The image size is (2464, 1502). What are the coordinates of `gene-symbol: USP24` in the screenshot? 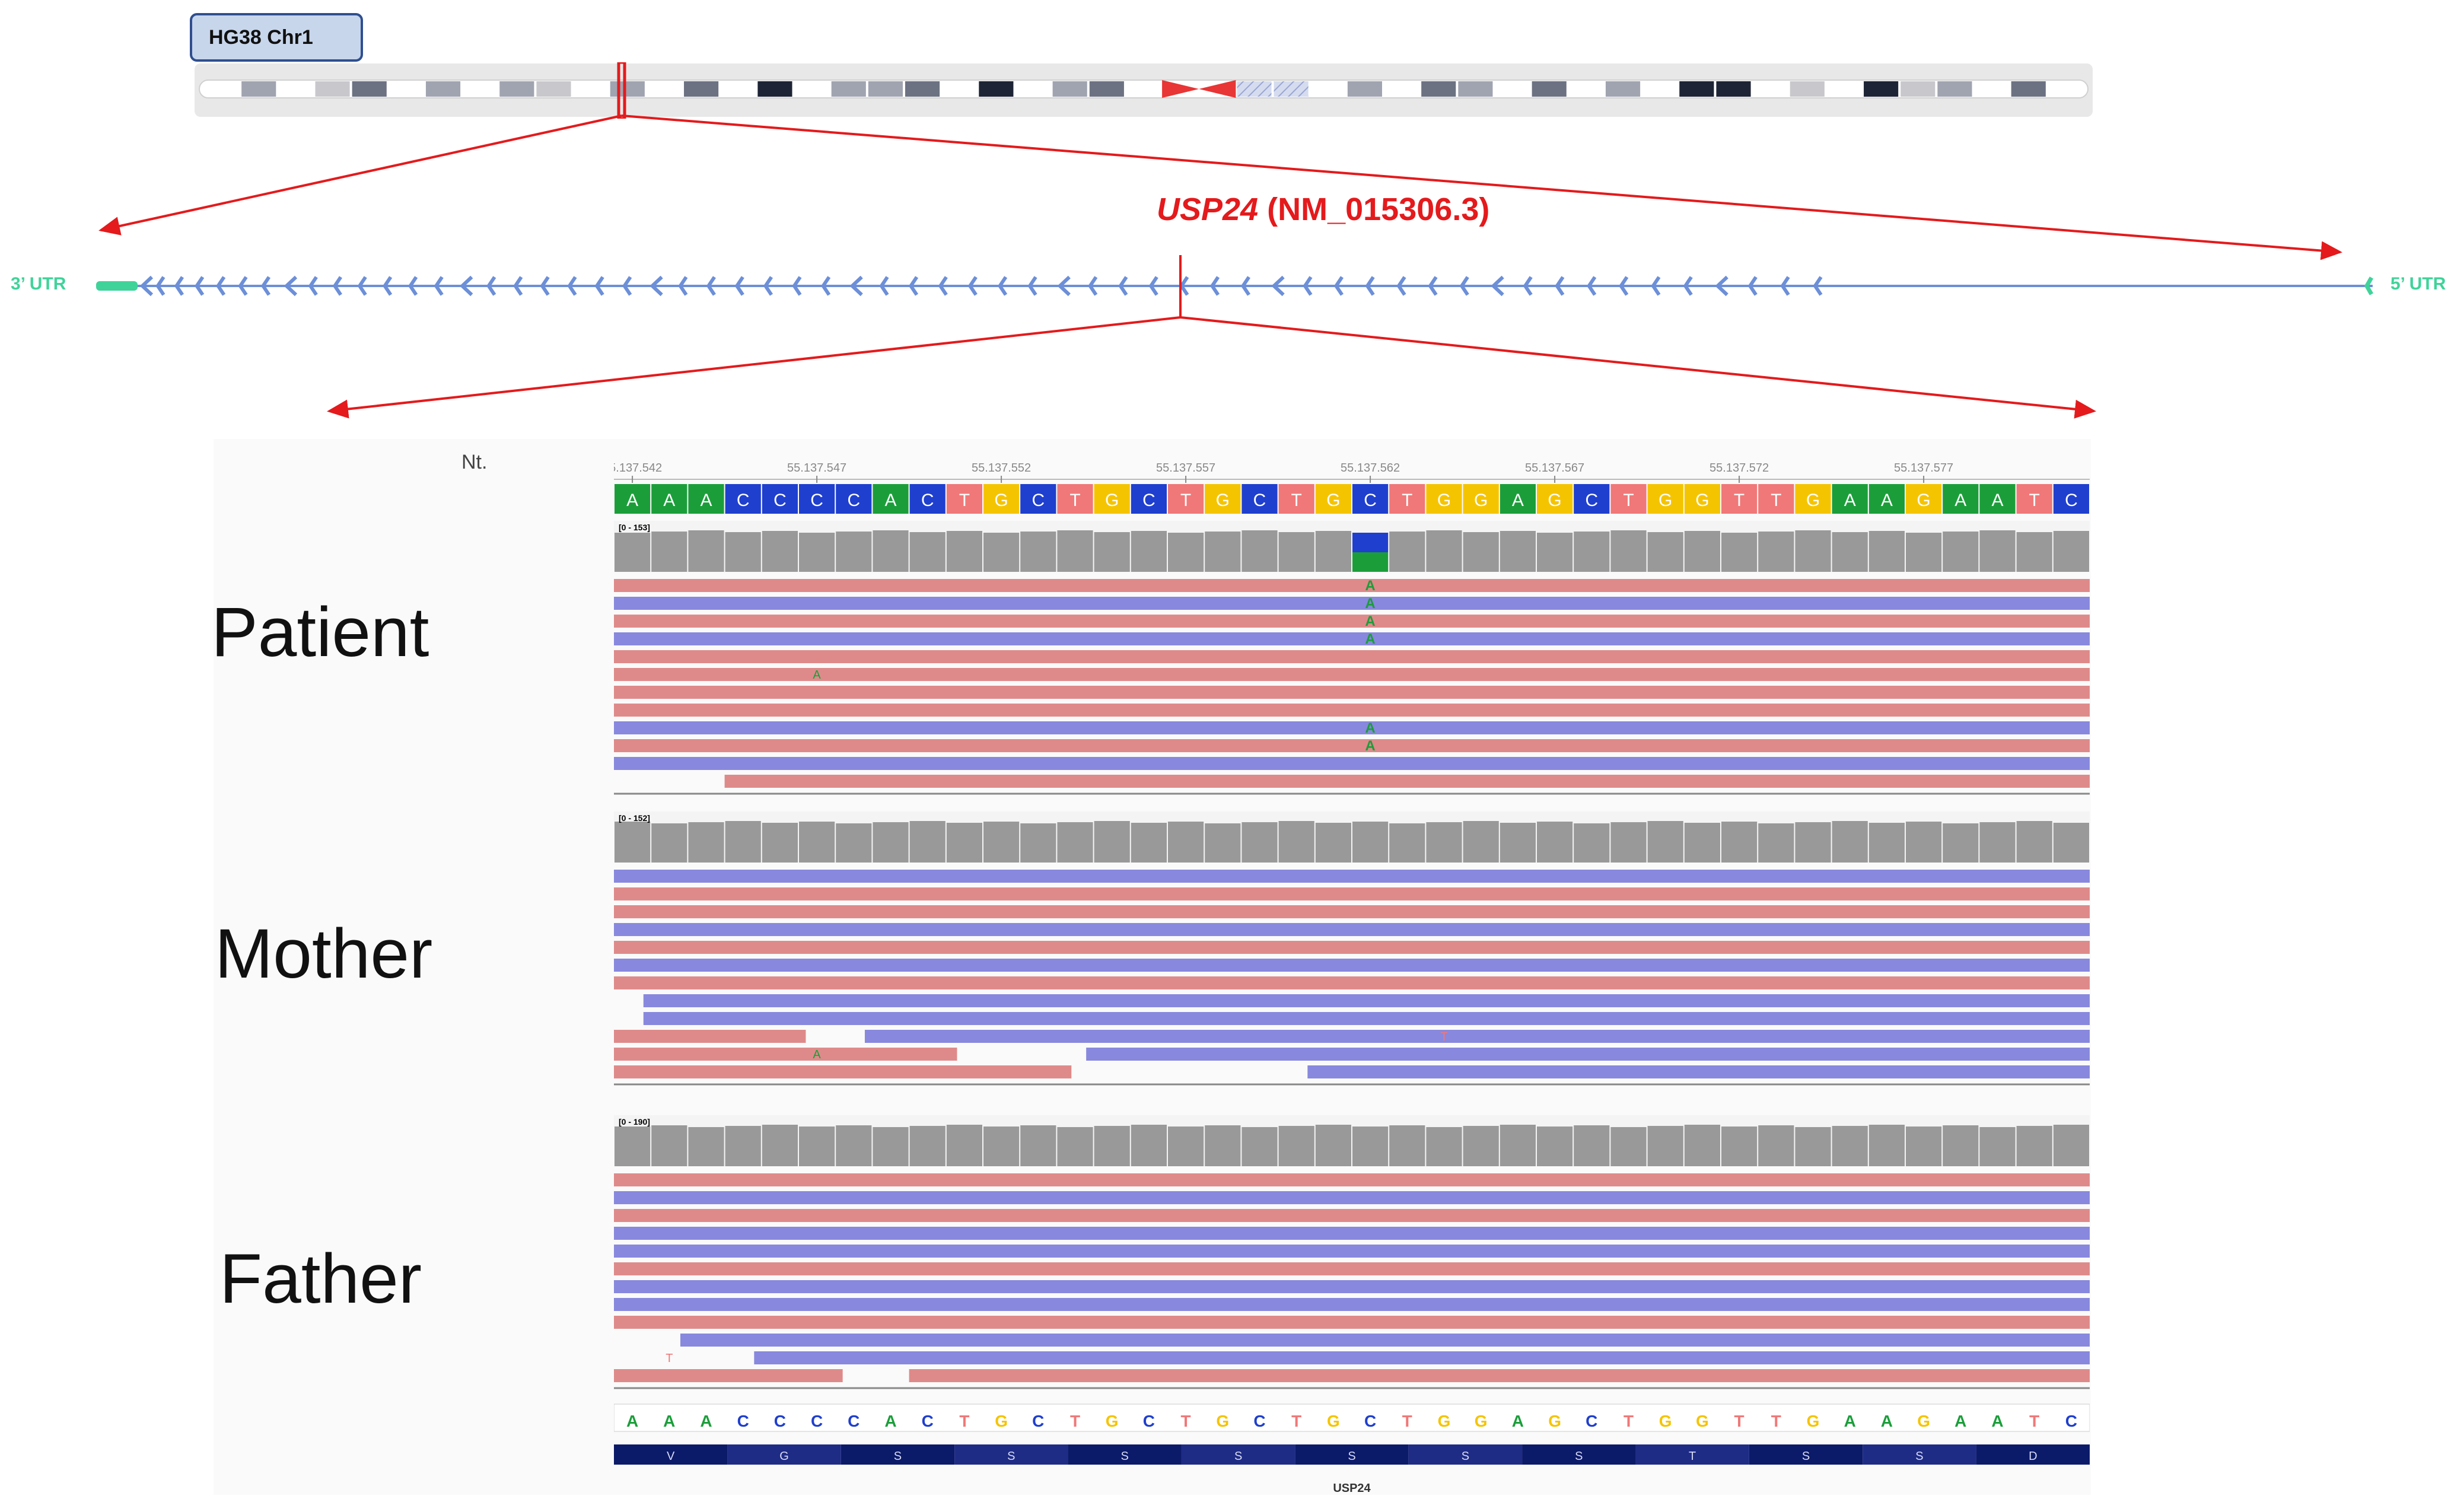 It's located at (1208, 210).